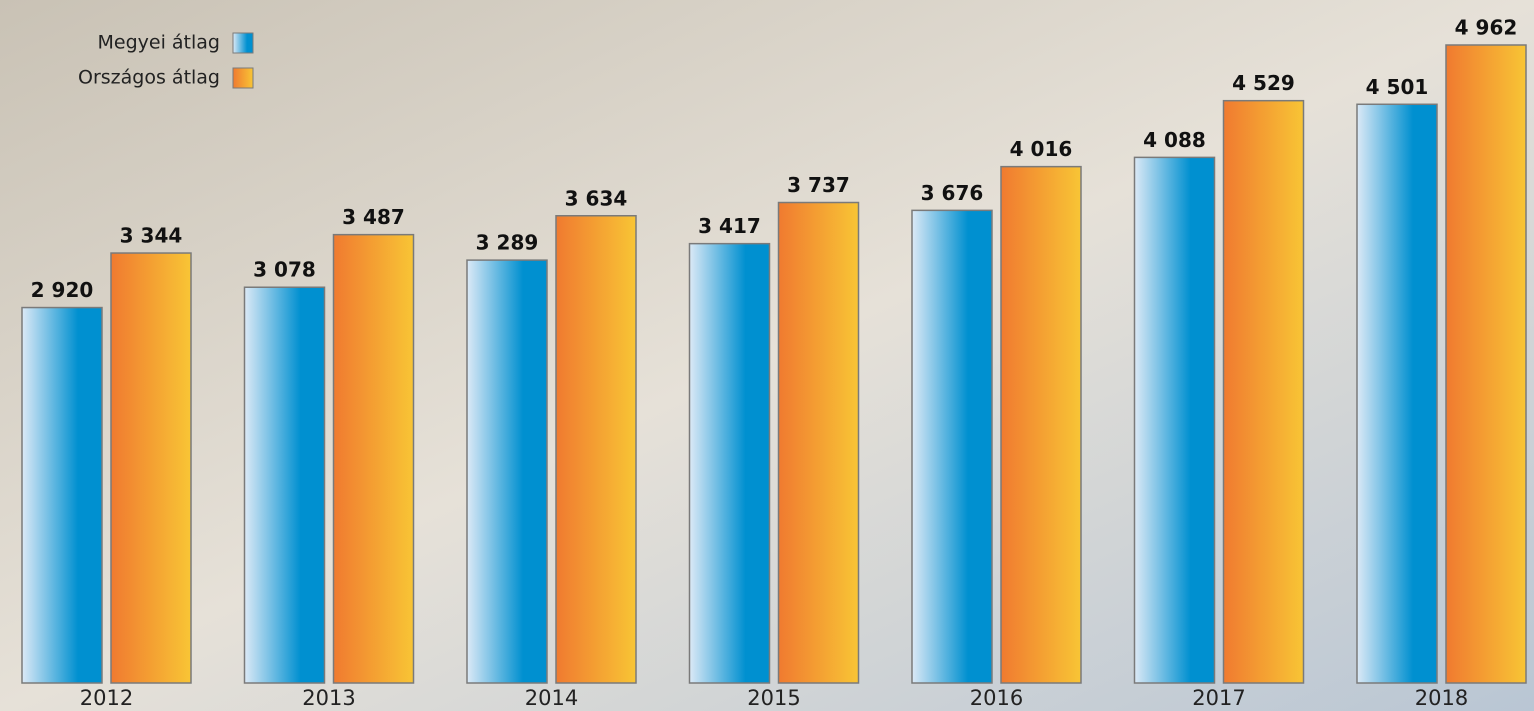 This screenshot has width=1534, height=711. Describe the element at coordinates (373, 217) in the screenshot. I see `value-label: 3 487` at that location.